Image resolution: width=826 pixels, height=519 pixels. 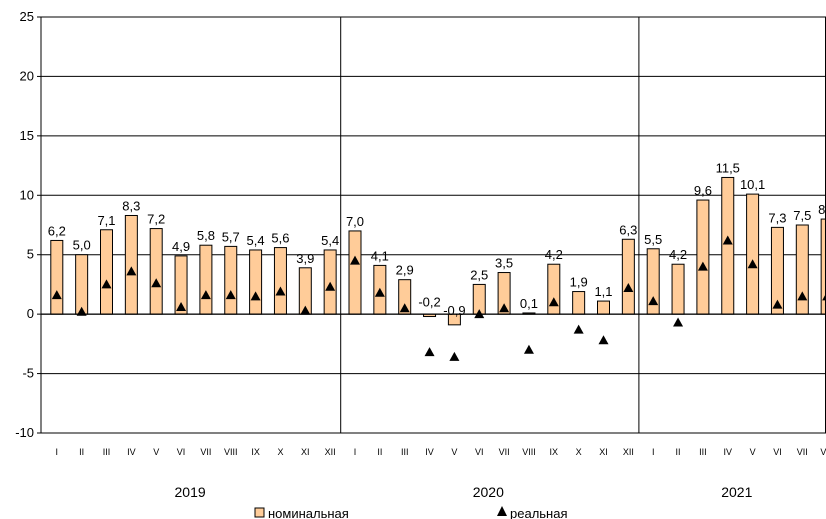 What do you see at coordinates (529, 303) in the screenshot?
I see `data-label: 0,1` at bounding box center [529, 303].